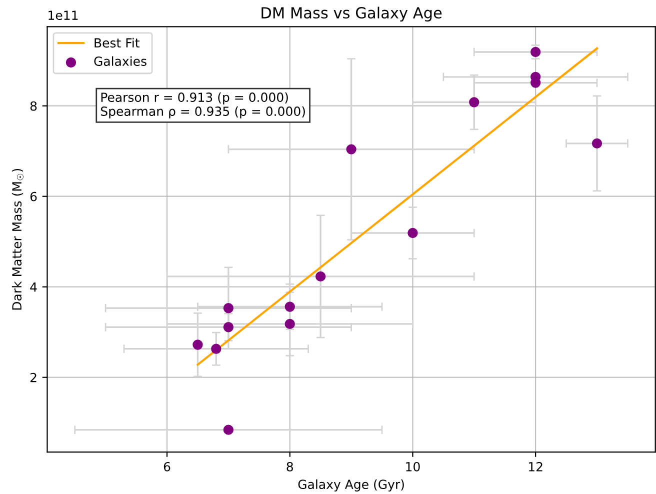  I want to click on legend-label: Galaxies, so click(120, 61).